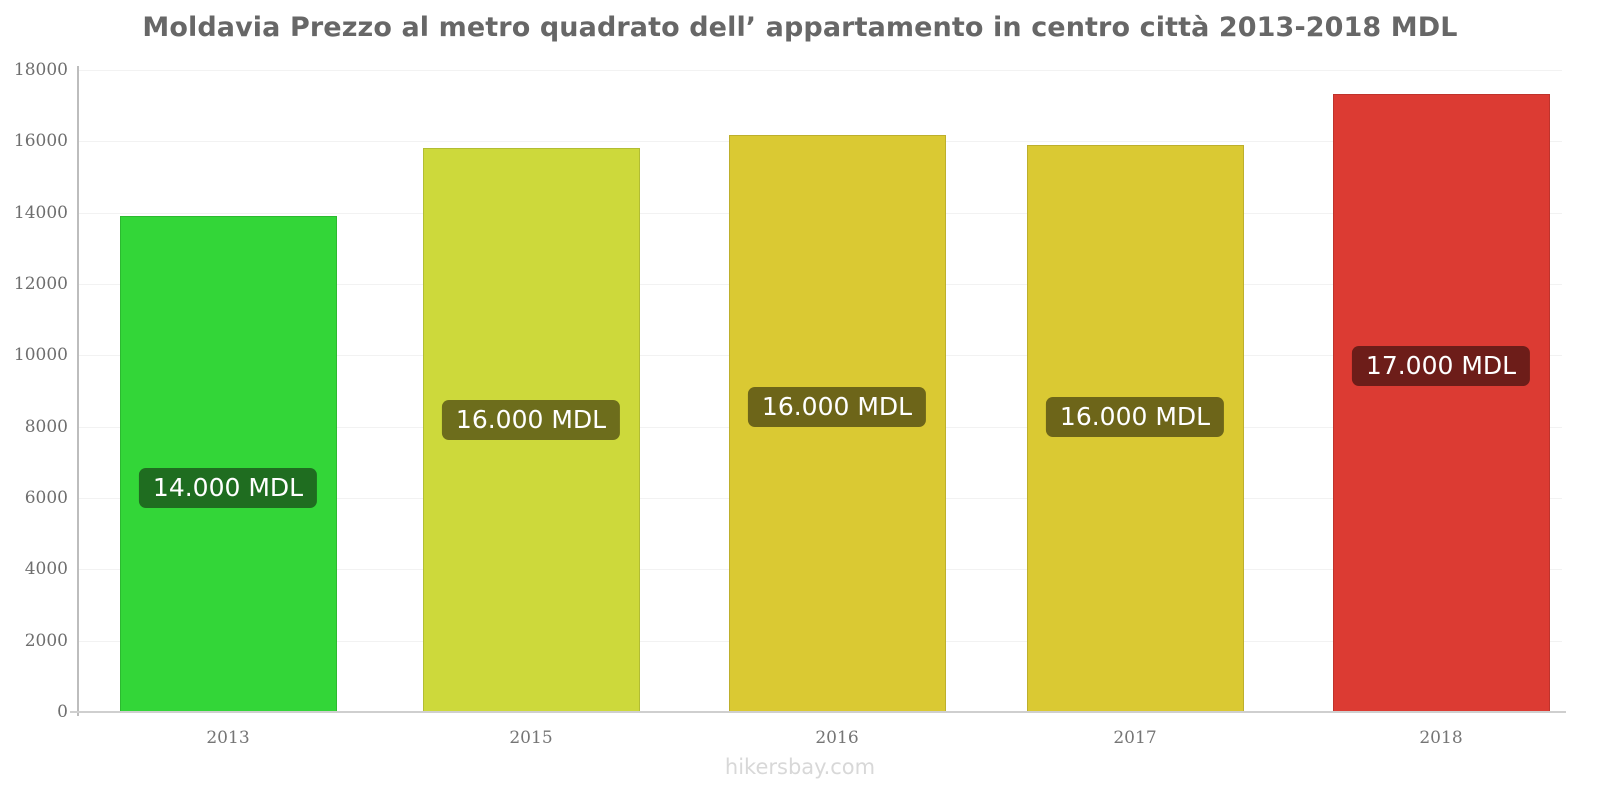  I want to click on y-axis-tick-8000: 8000, so click(46, 426).